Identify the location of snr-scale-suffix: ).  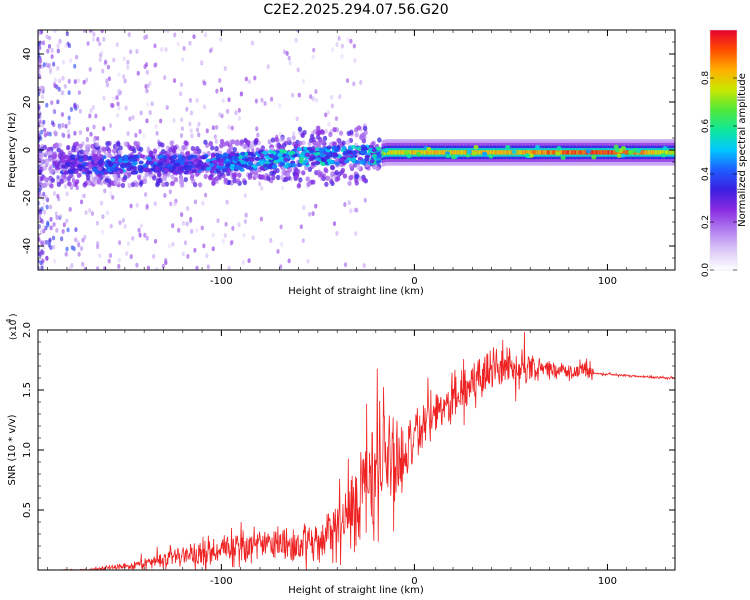
(14, 315).